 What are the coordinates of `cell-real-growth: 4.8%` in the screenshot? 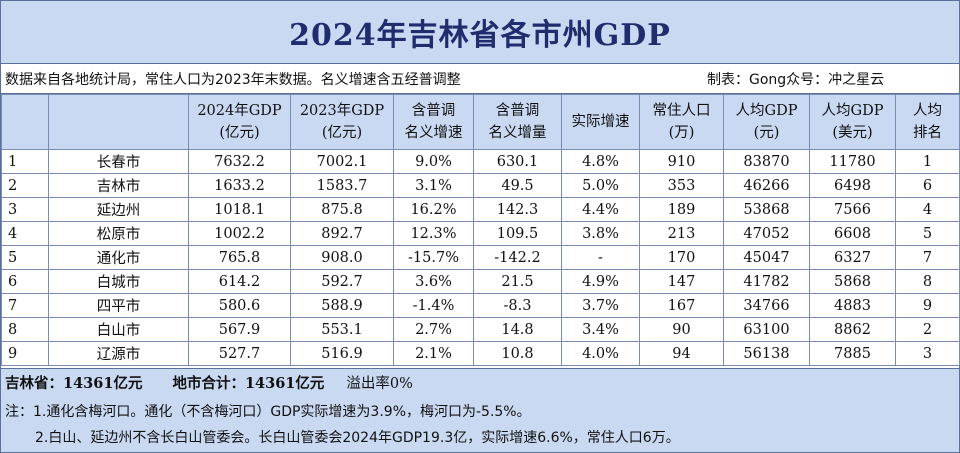 It's located at (600, 161).